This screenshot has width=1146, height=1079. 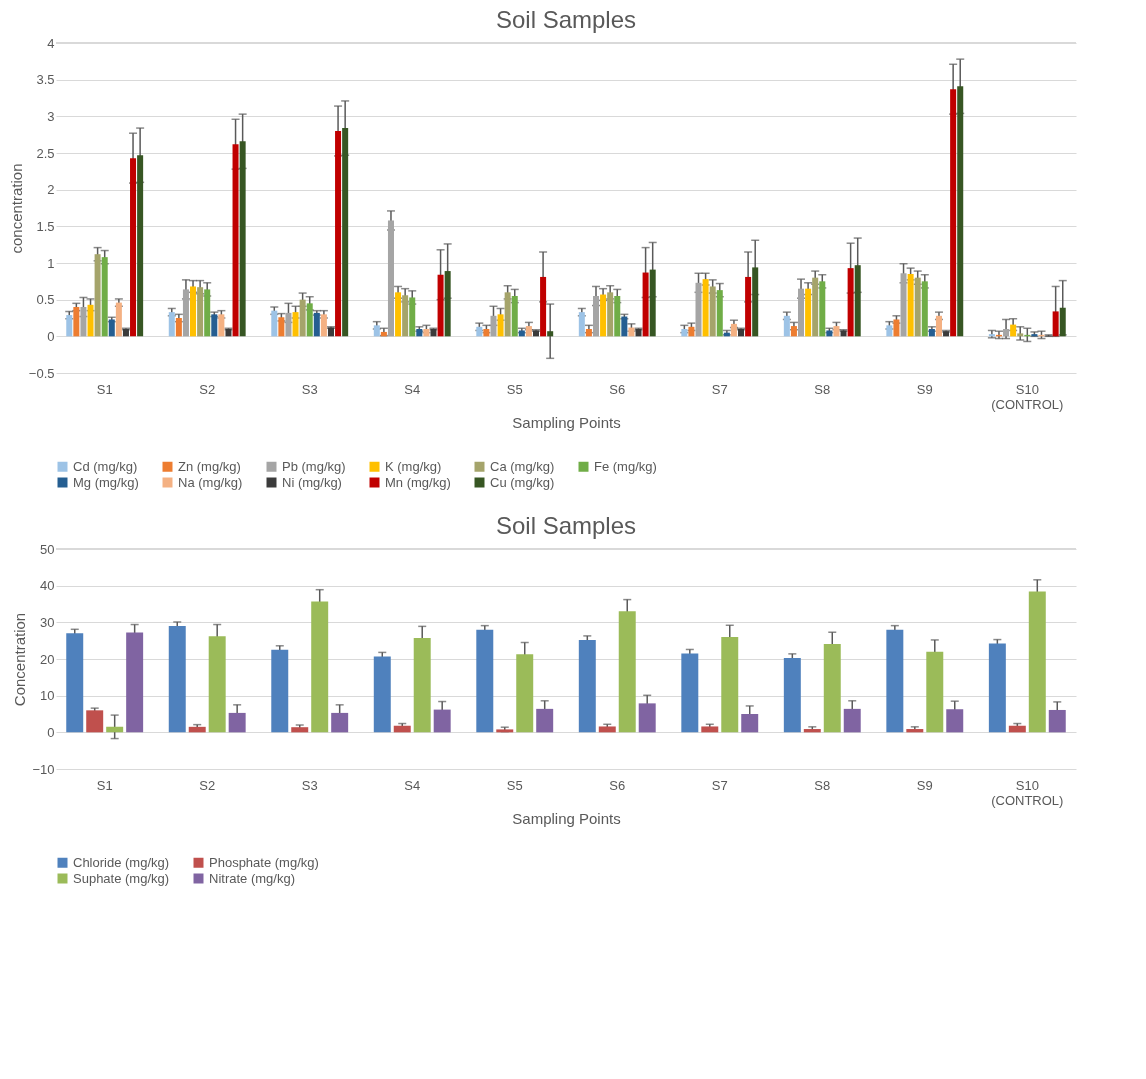 What do you see at coordinates (105, 466) in the screenshot?
I see `legend-label: Cd (mg/kg)` at bounding box center [105, 466].